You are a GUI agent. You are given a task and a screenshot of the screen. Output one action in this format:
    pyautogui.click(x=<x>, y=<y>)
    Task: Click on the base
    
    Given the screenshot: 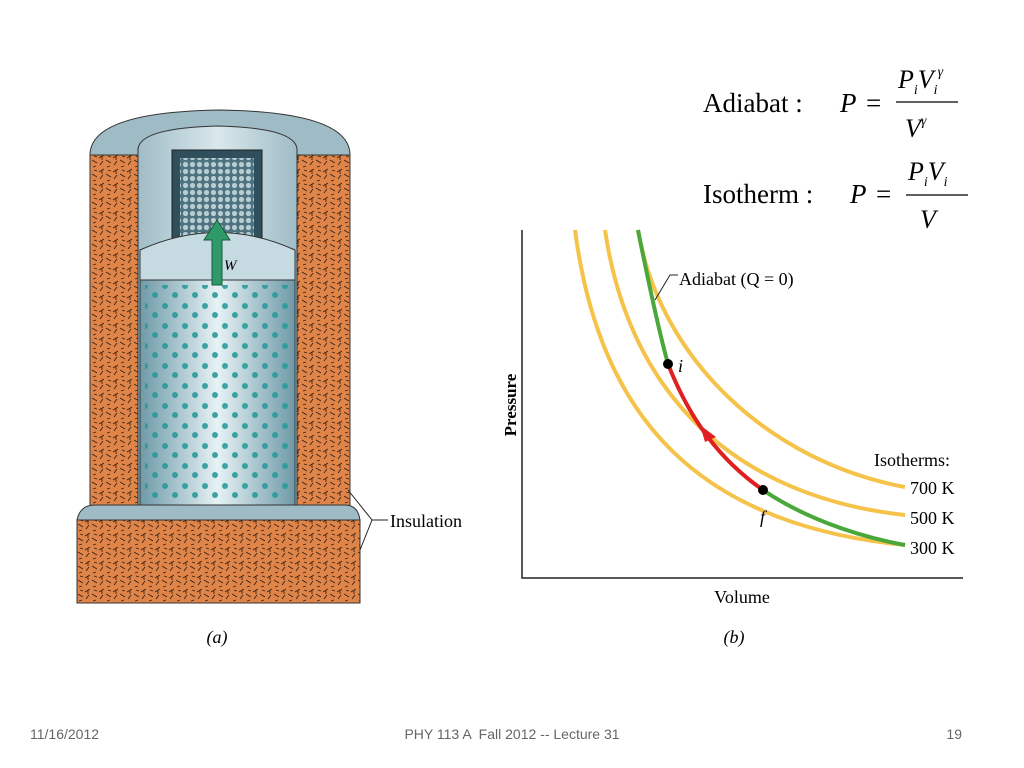 What is the action you would take?
    pyautogui.click(x=218, y=561)
    